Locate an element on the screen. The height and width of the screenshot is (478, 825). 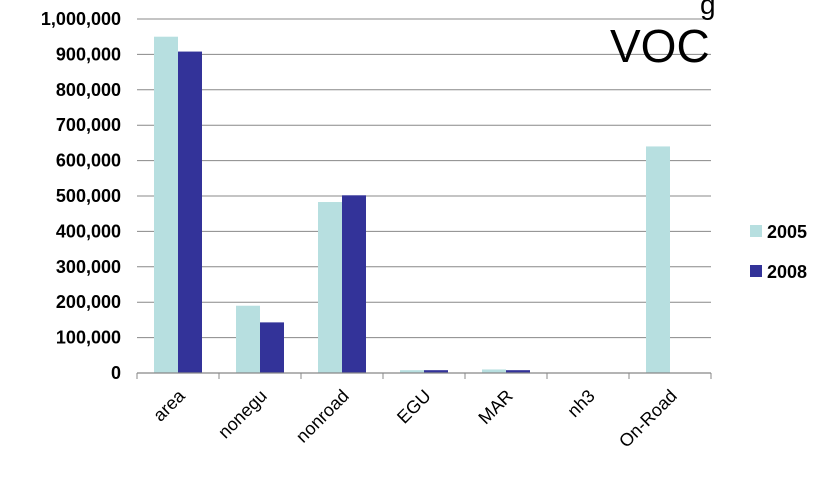
x-category-label: nh3 is located at coordinates (580, 403).